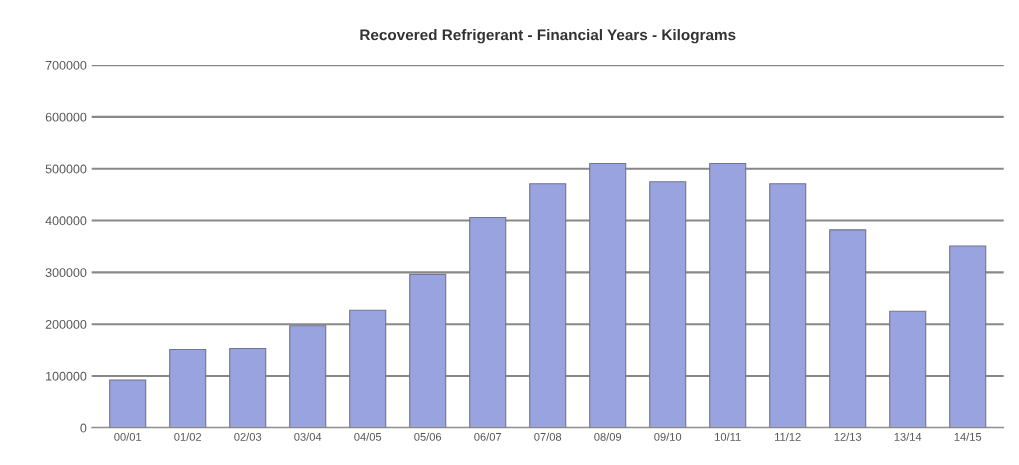 The width and height of the screenshot is (1019, 465). Describe the element at coordinates (248, 436) in the screenshot. I see `x-tick-label: 02/03` at that location.